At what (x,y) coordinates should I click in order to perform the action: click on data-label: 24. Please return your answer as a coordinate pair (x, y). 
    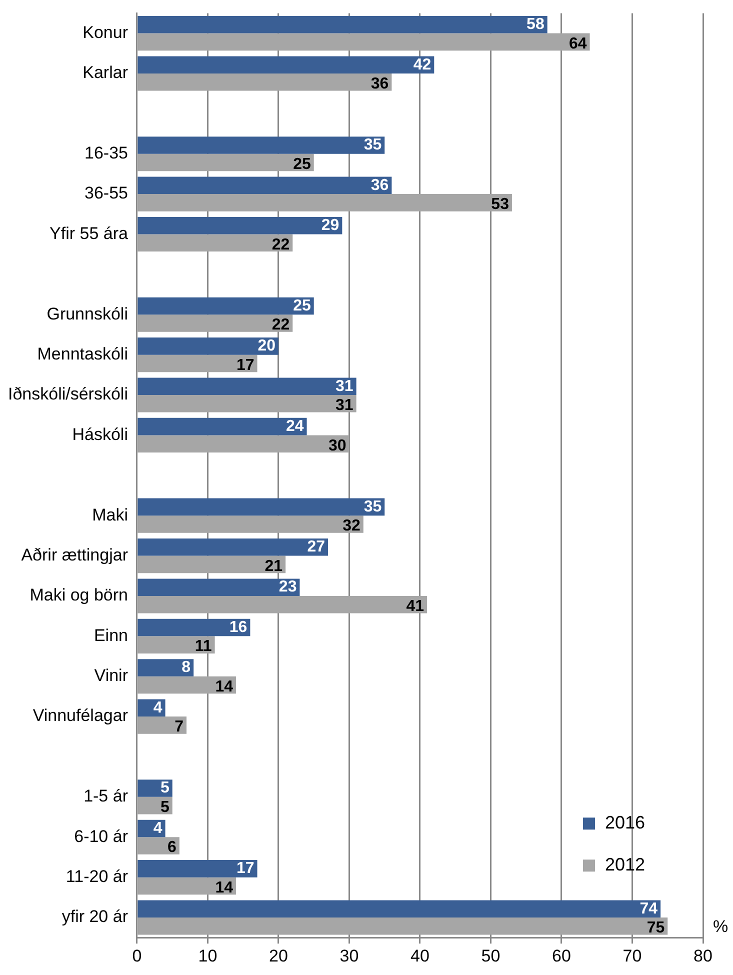
    Looking at the image, I should click on (295, 426).